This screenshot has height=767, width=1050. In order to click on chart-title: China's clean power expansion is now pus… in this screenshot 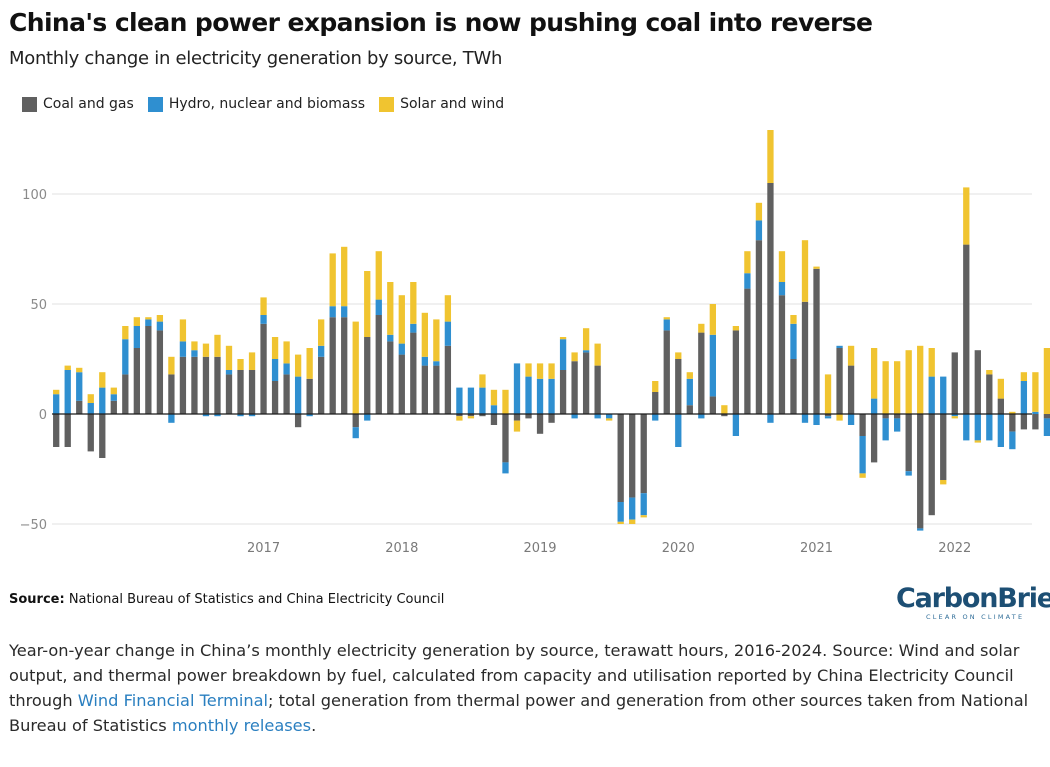, I will do `click(441, 22)`.